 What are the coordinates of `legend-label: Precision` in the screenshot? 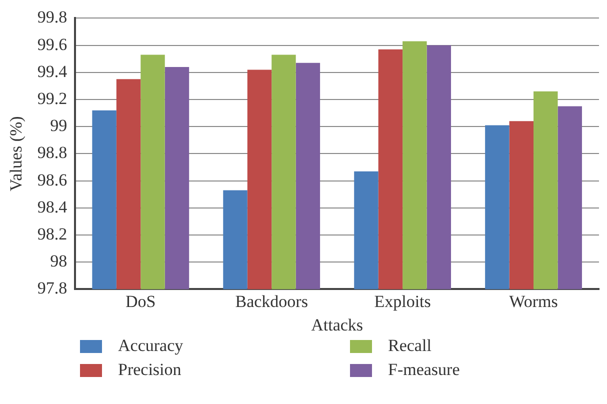 It's located at (150, 370).